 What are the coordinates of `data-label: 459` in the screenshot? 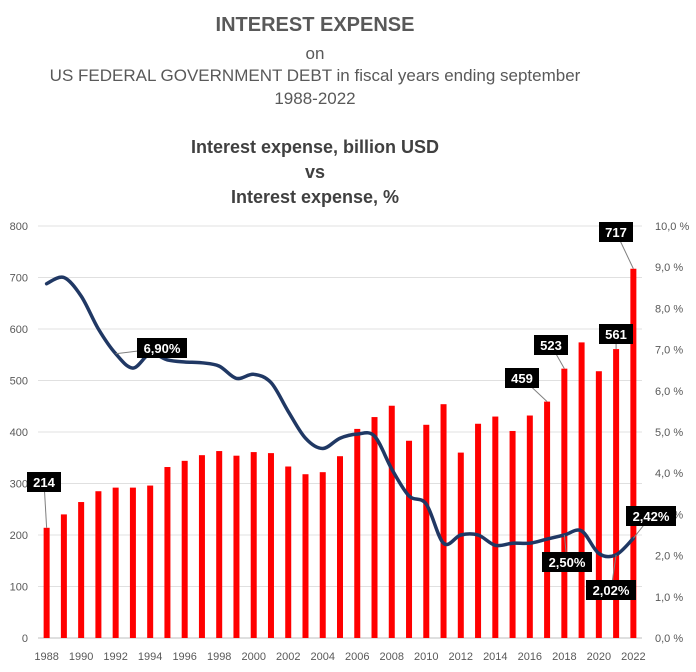 It's located at (522, 378).